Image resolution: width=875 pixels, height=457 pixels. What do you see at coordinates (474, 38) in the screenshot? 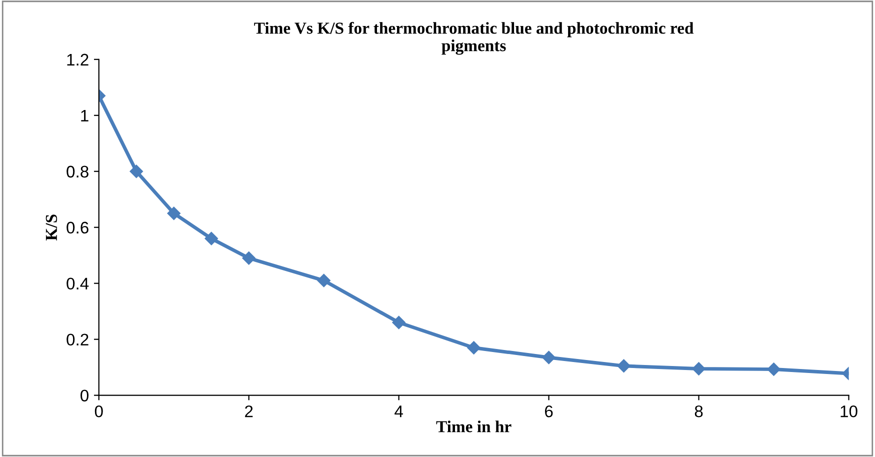
I see `chart-title: Time Vs K/S for thermochromatic blue and photochromic red pigments` at bounding box center [474, 38].